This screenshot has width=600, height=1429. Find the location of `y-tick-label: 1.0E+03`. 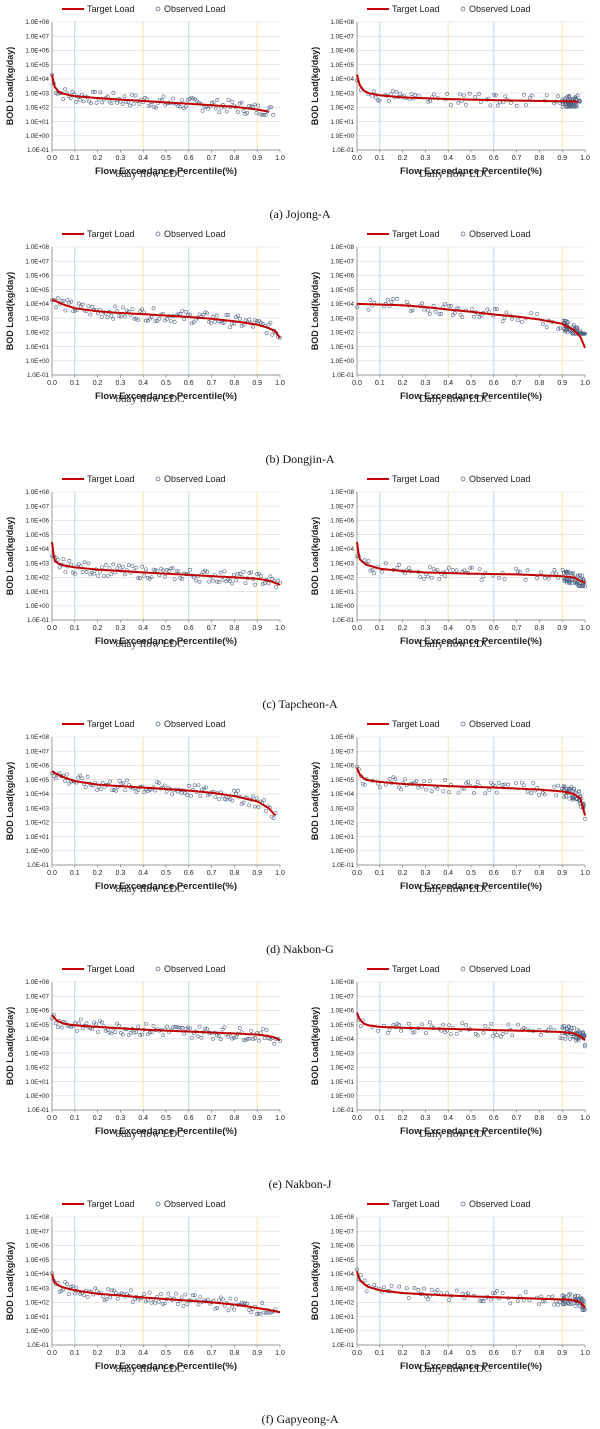

y-tick-label: 1.0E+03 is located at coordinates (342, 808).